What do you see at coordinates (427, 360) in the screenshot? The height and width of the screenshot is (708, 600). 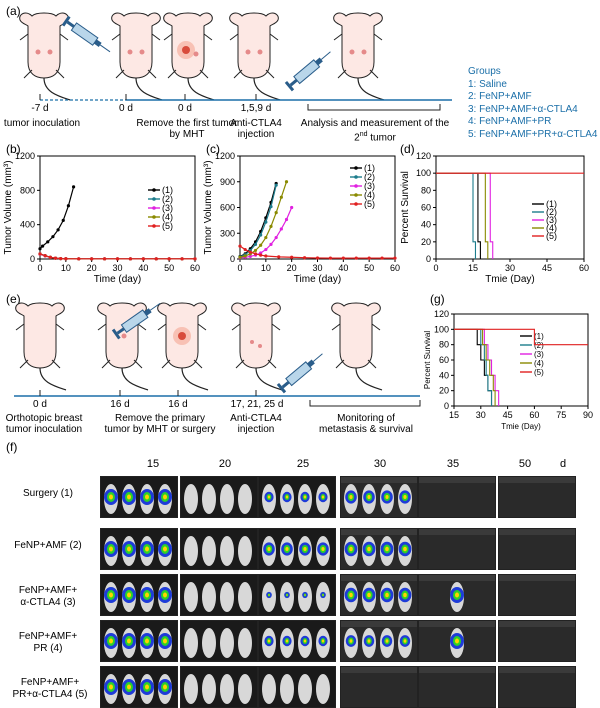 I see `y-axis-label: Percent Survival` at bounding box center [427, 360].